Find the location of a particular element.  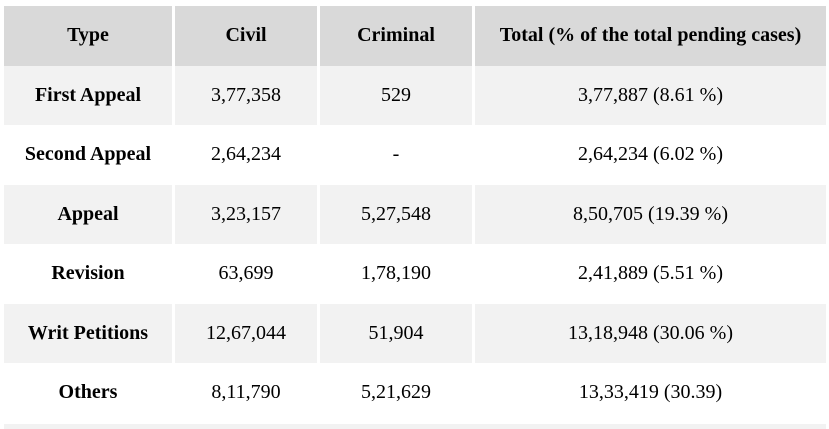

row-total-cell: 13,33,419 (30.39) is located at coordinates (650, 392).